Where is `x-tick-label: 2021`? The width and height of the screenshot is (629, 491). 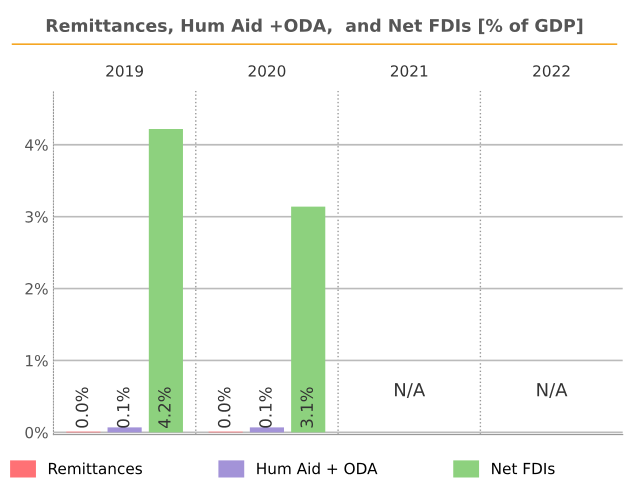
x-tick-label: 2021 is located at coordinates (409, 71).